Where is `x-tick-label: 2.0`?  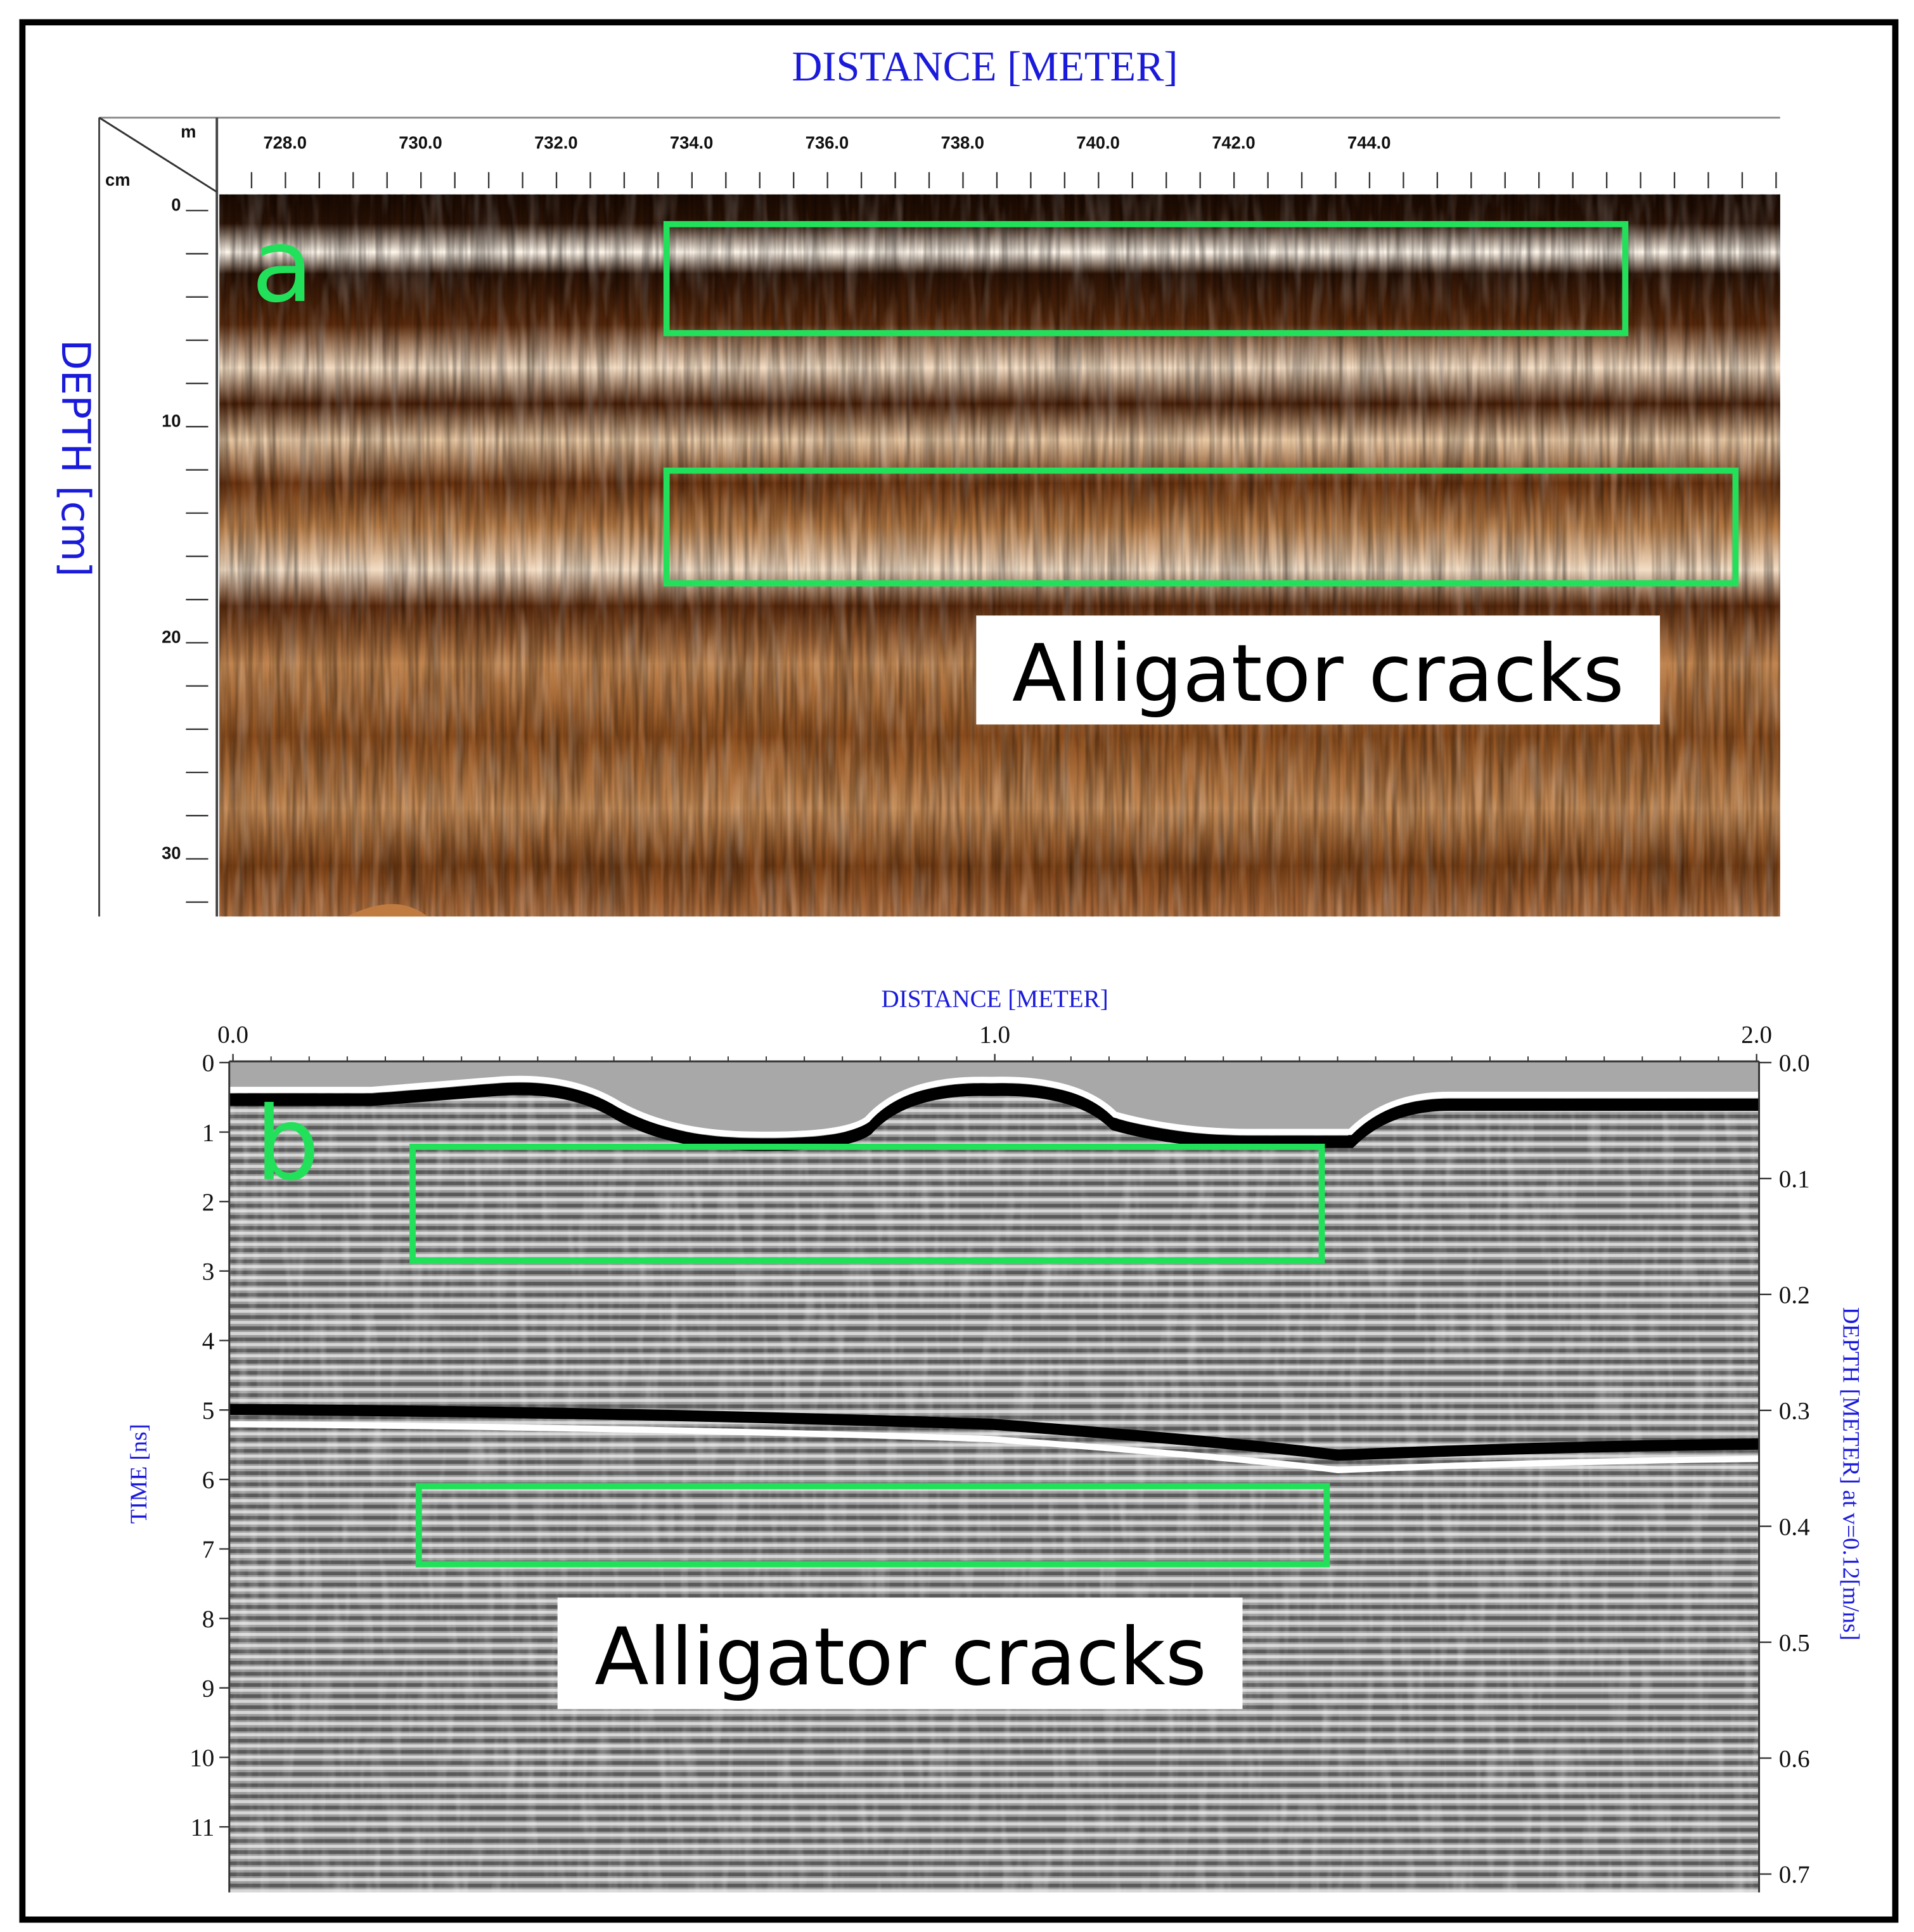
x-tick-label: 2.0 is located at coordinates (1756, 1035).